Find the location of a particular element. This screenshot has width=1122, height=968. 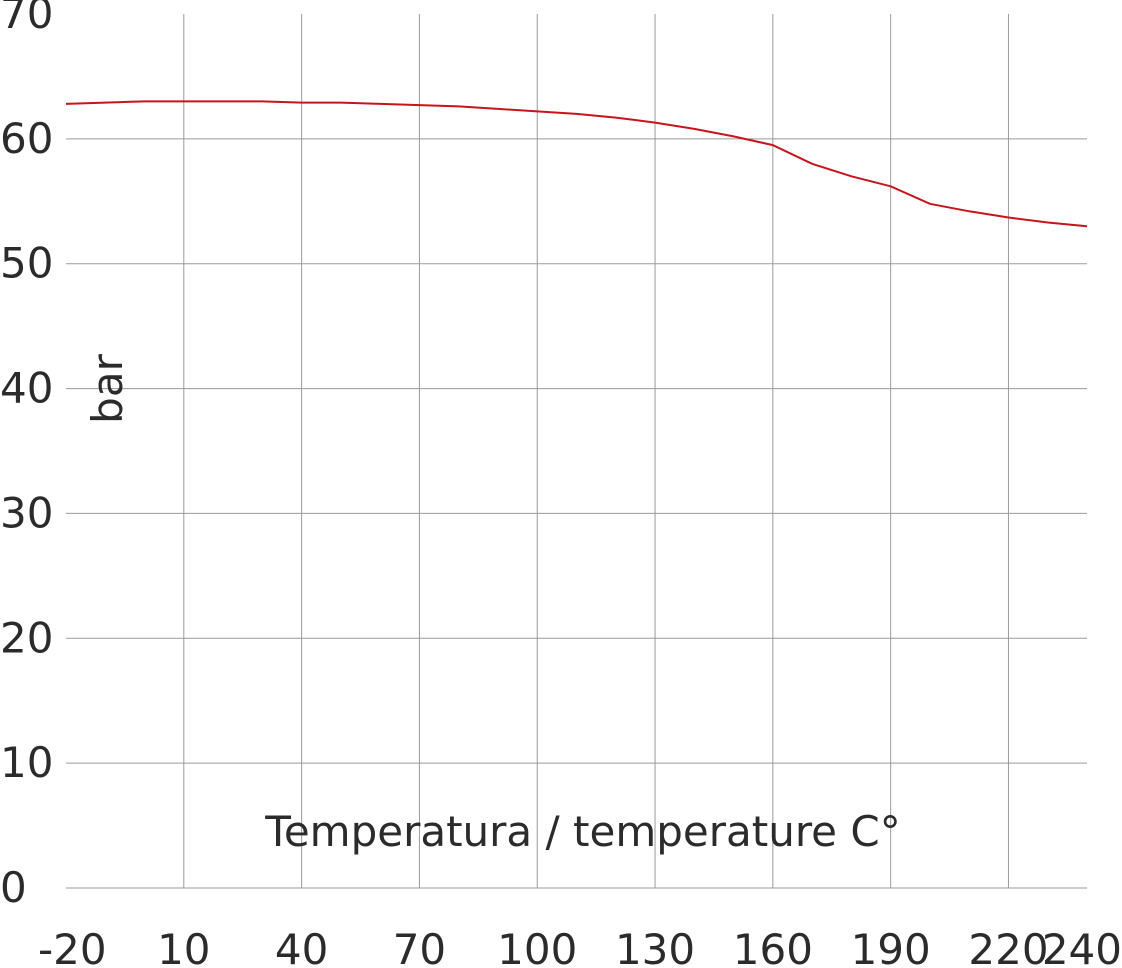

y-tick-label: 0 is located at coordinates (13, 887).